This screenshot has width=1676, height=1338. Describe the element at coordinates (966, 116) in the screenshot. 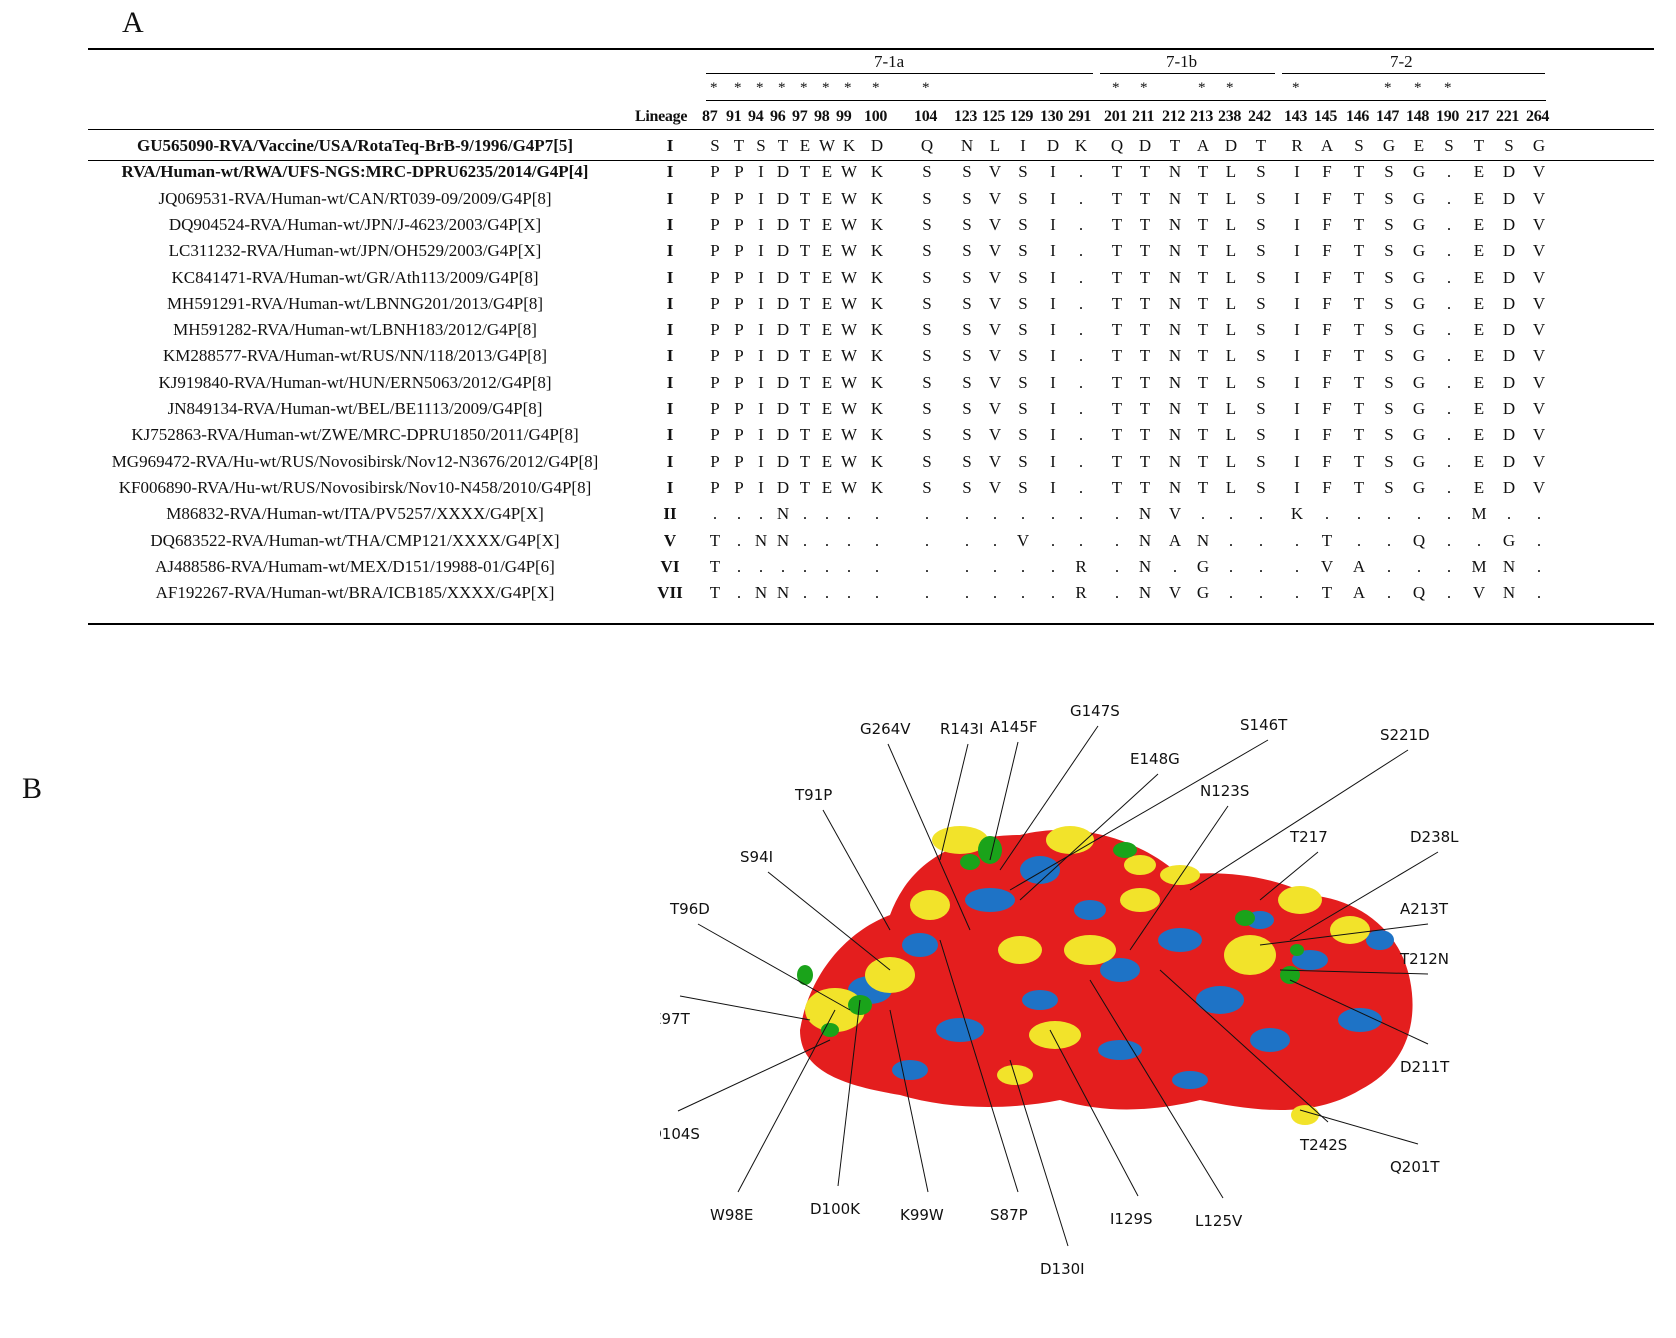

I see `position-header: 123` at that location.